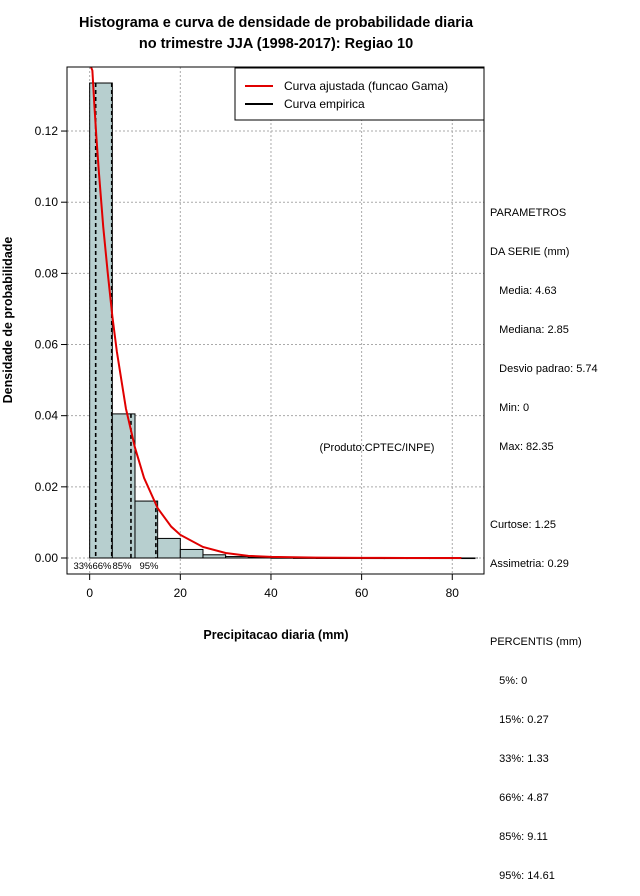 The image size is (640, 896). I want to click on x-tick-label: 80, so click(453, 593).